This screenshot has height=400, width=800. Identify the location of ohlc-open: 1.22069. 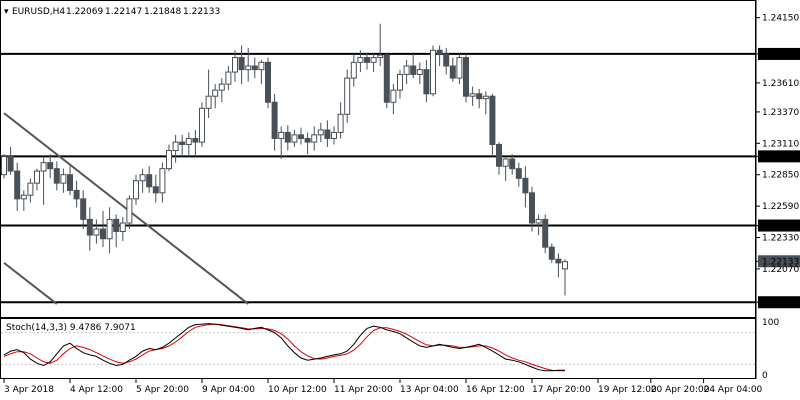
(84, 12).